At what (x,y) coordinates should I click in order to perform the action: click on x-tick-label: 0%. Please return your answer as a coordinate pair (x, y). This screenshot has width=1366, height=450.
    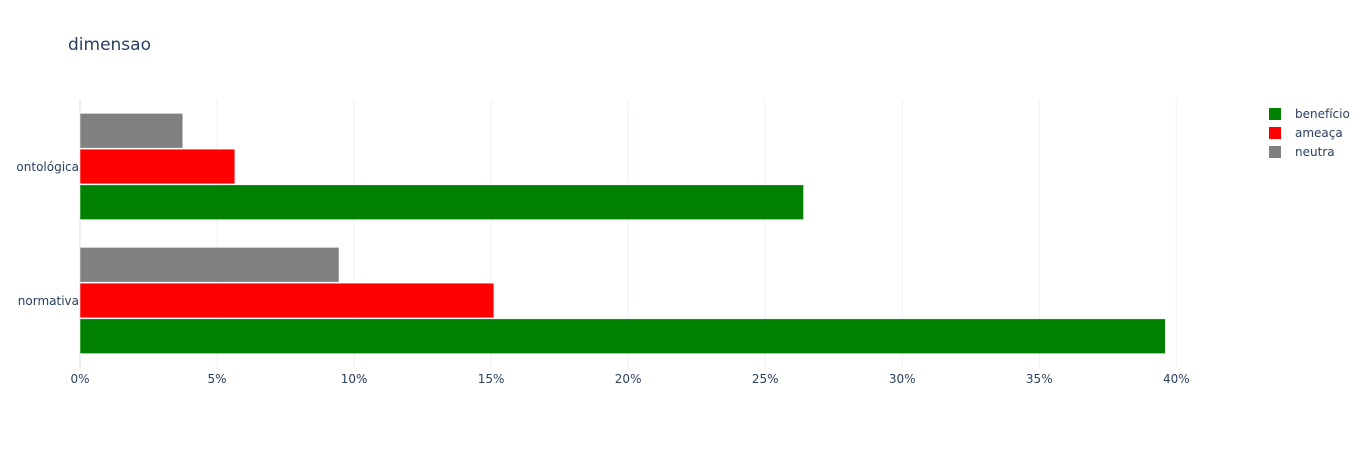
    Looking at the image, I should click on (79, 379).